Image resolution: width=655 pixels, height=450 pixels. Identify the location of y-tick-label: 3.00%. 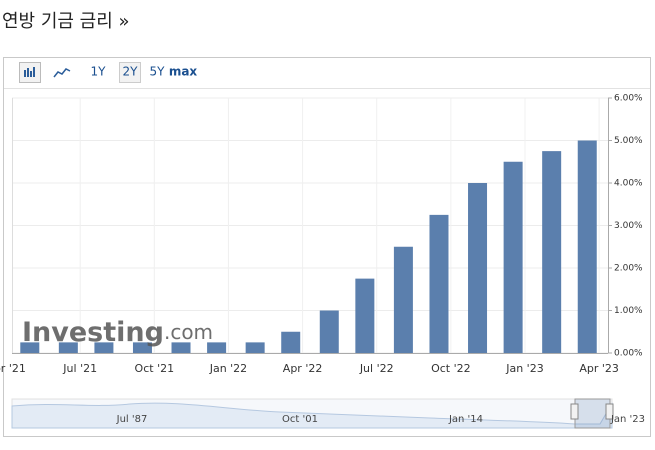
(628, 226).